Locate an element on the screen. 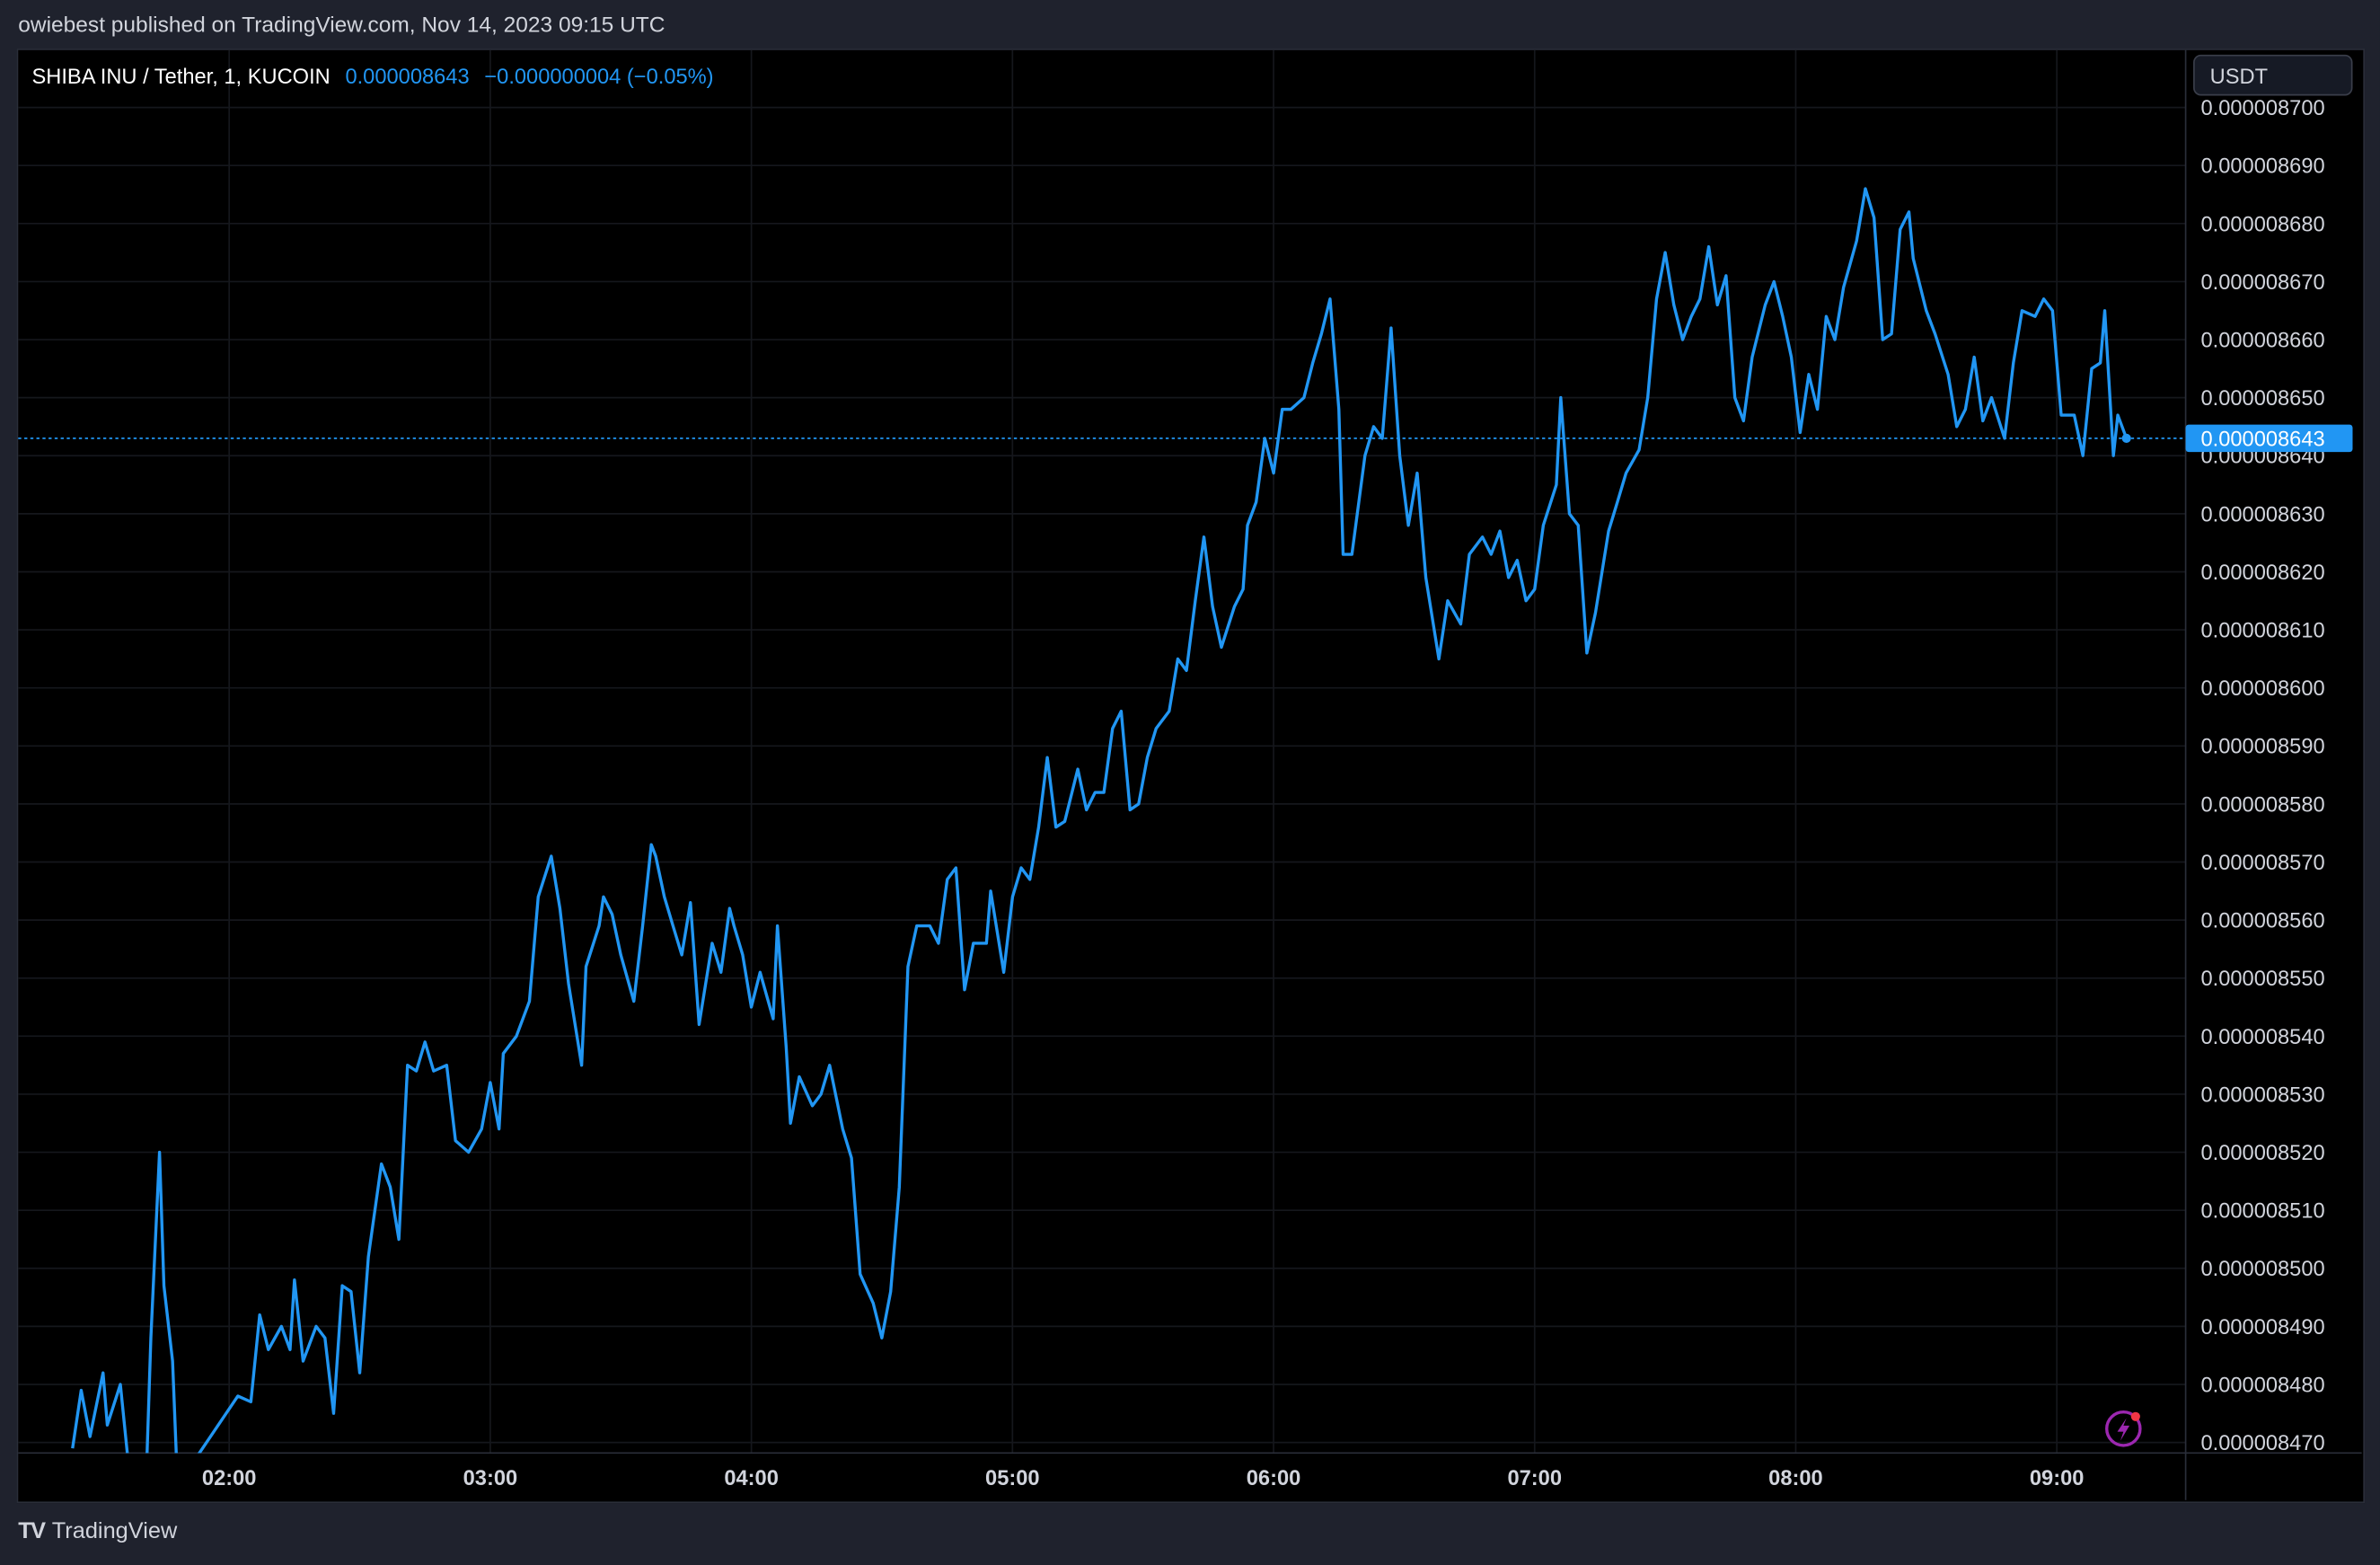  time-tick-label: 09:00 is located at coordinates (2057, 1478).